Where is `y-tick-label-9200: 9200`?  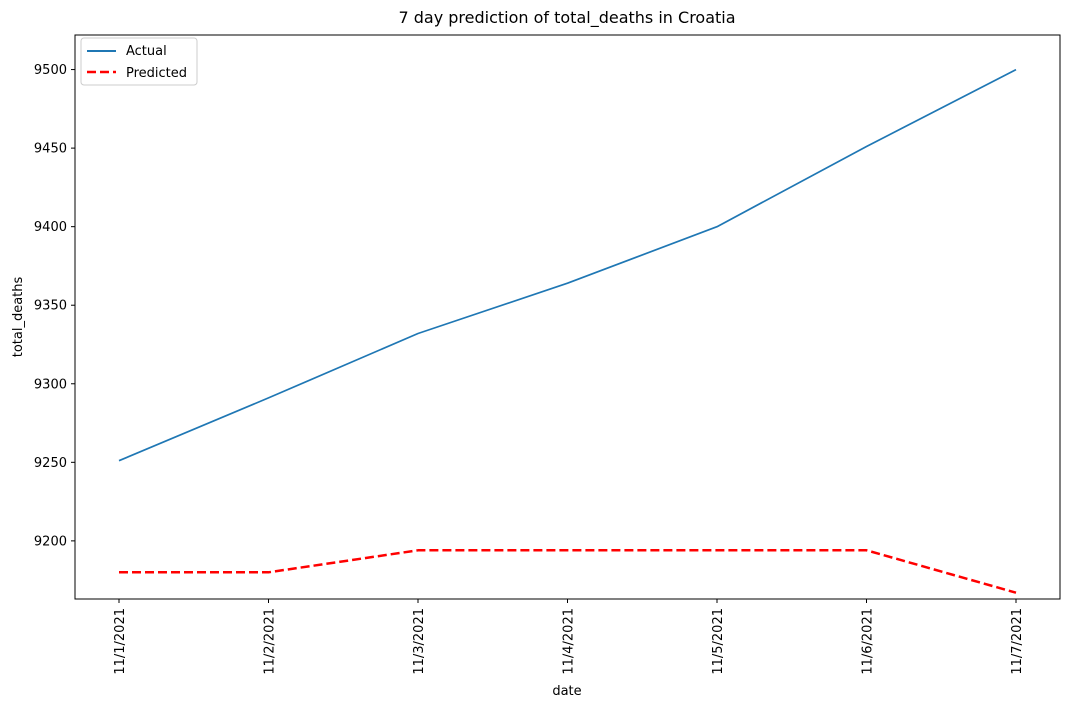 y-tick-label-9200: 9200 is located at coordinates (50, 541).